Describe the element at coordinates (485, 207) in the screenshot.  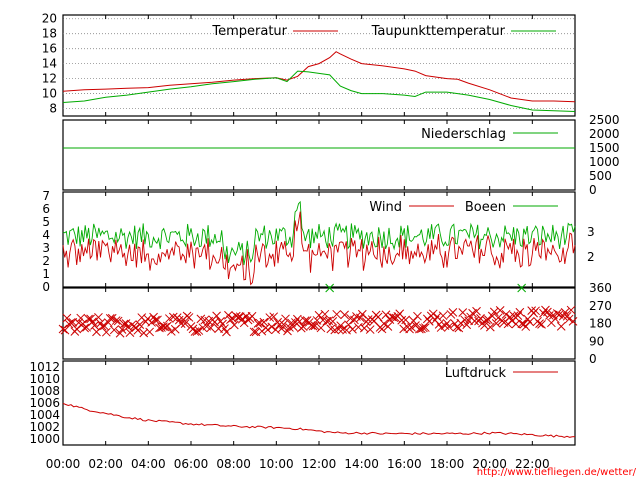
I see `legend-boeen: Boeen` at that location.